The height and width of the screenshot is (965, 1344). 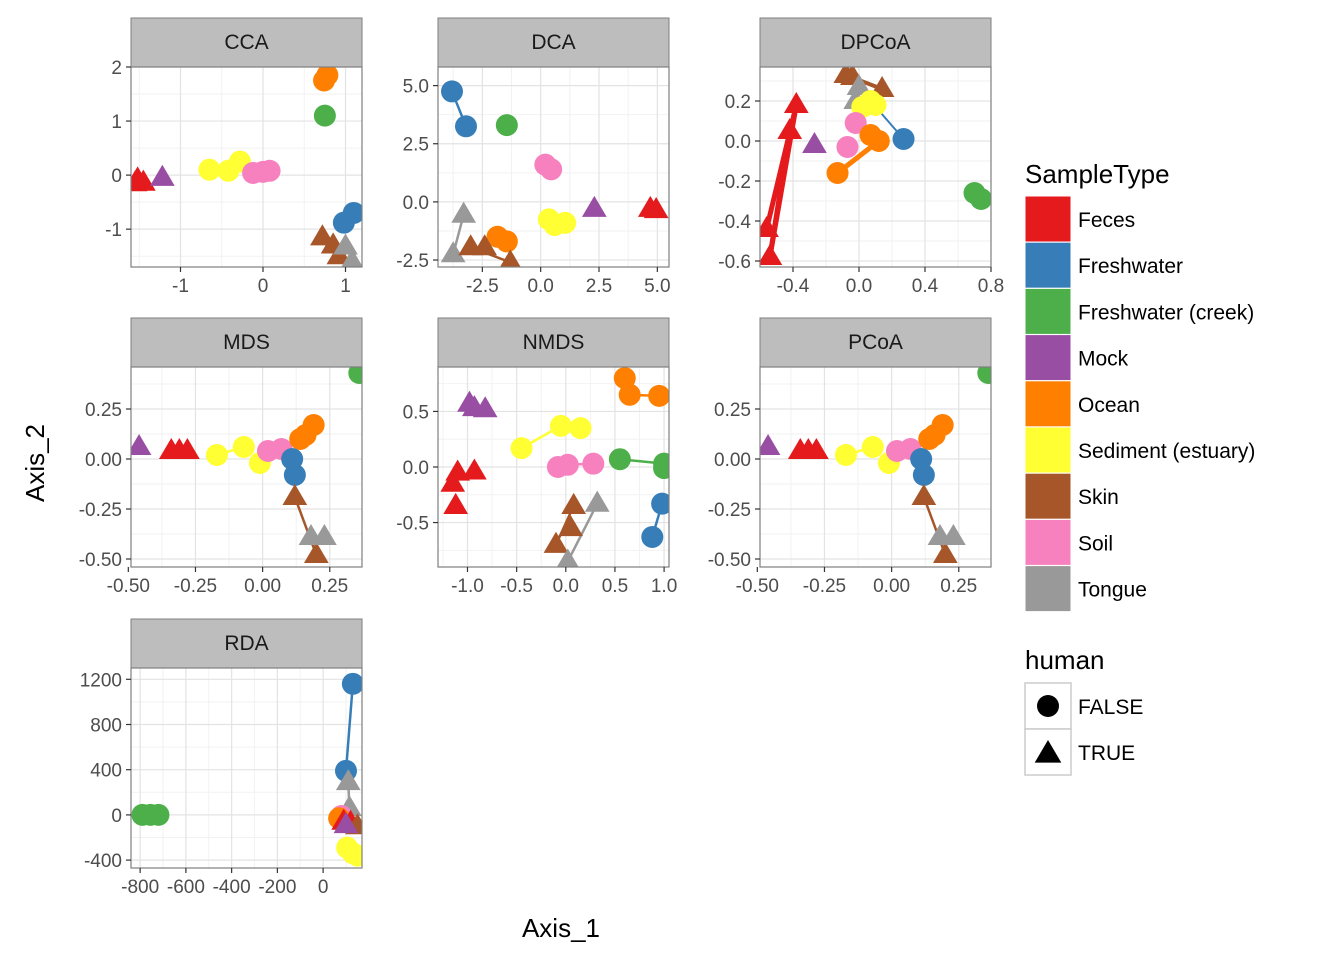 What do you see at coordinates (305, 526) in the screenshot?
I see `connector-skin` at bounding box center [305, 526].